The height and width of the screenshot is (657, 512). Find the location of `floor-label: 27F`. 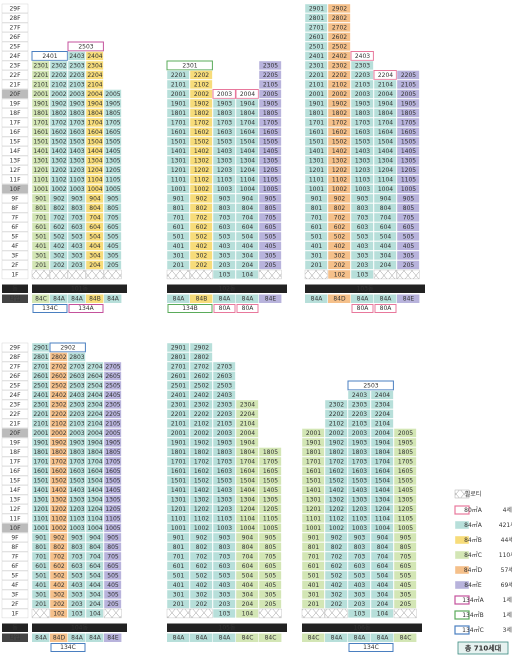

floor-label: 27F is located at coordinates (15, 27).